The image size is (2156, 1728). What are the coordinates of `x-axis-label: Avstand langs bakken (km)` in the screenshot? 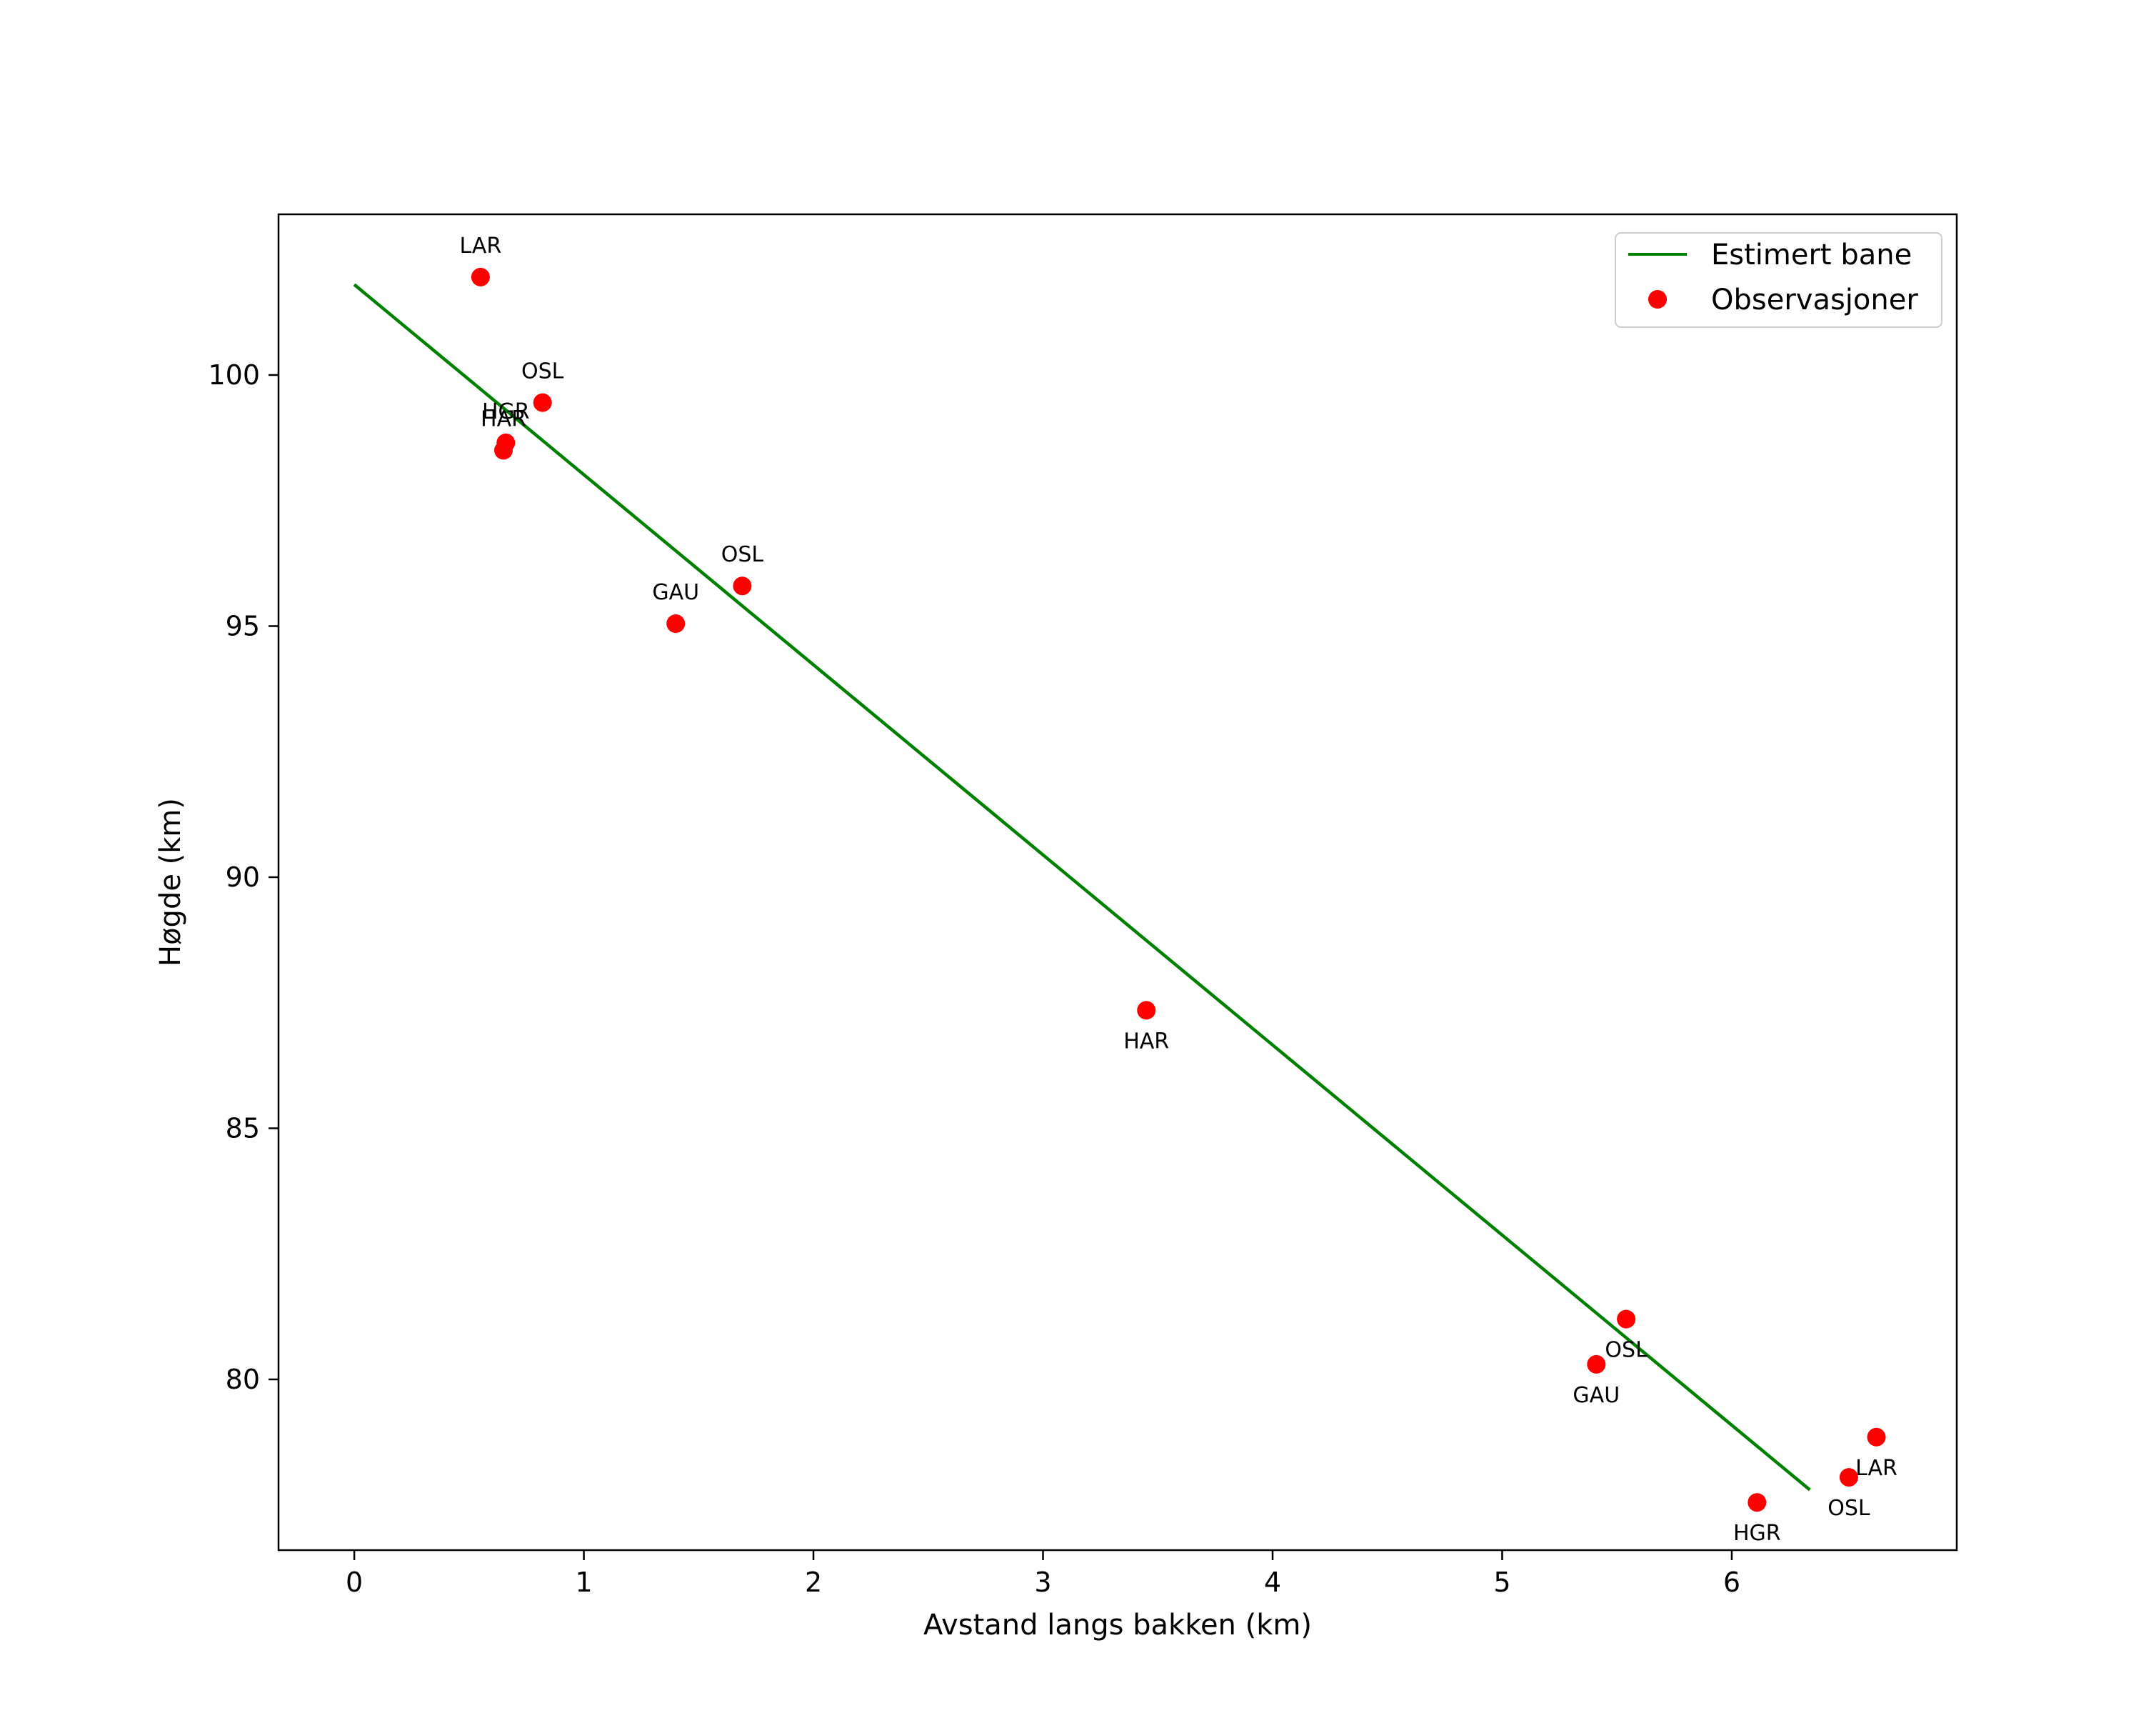 It's located at (1118, 1625).